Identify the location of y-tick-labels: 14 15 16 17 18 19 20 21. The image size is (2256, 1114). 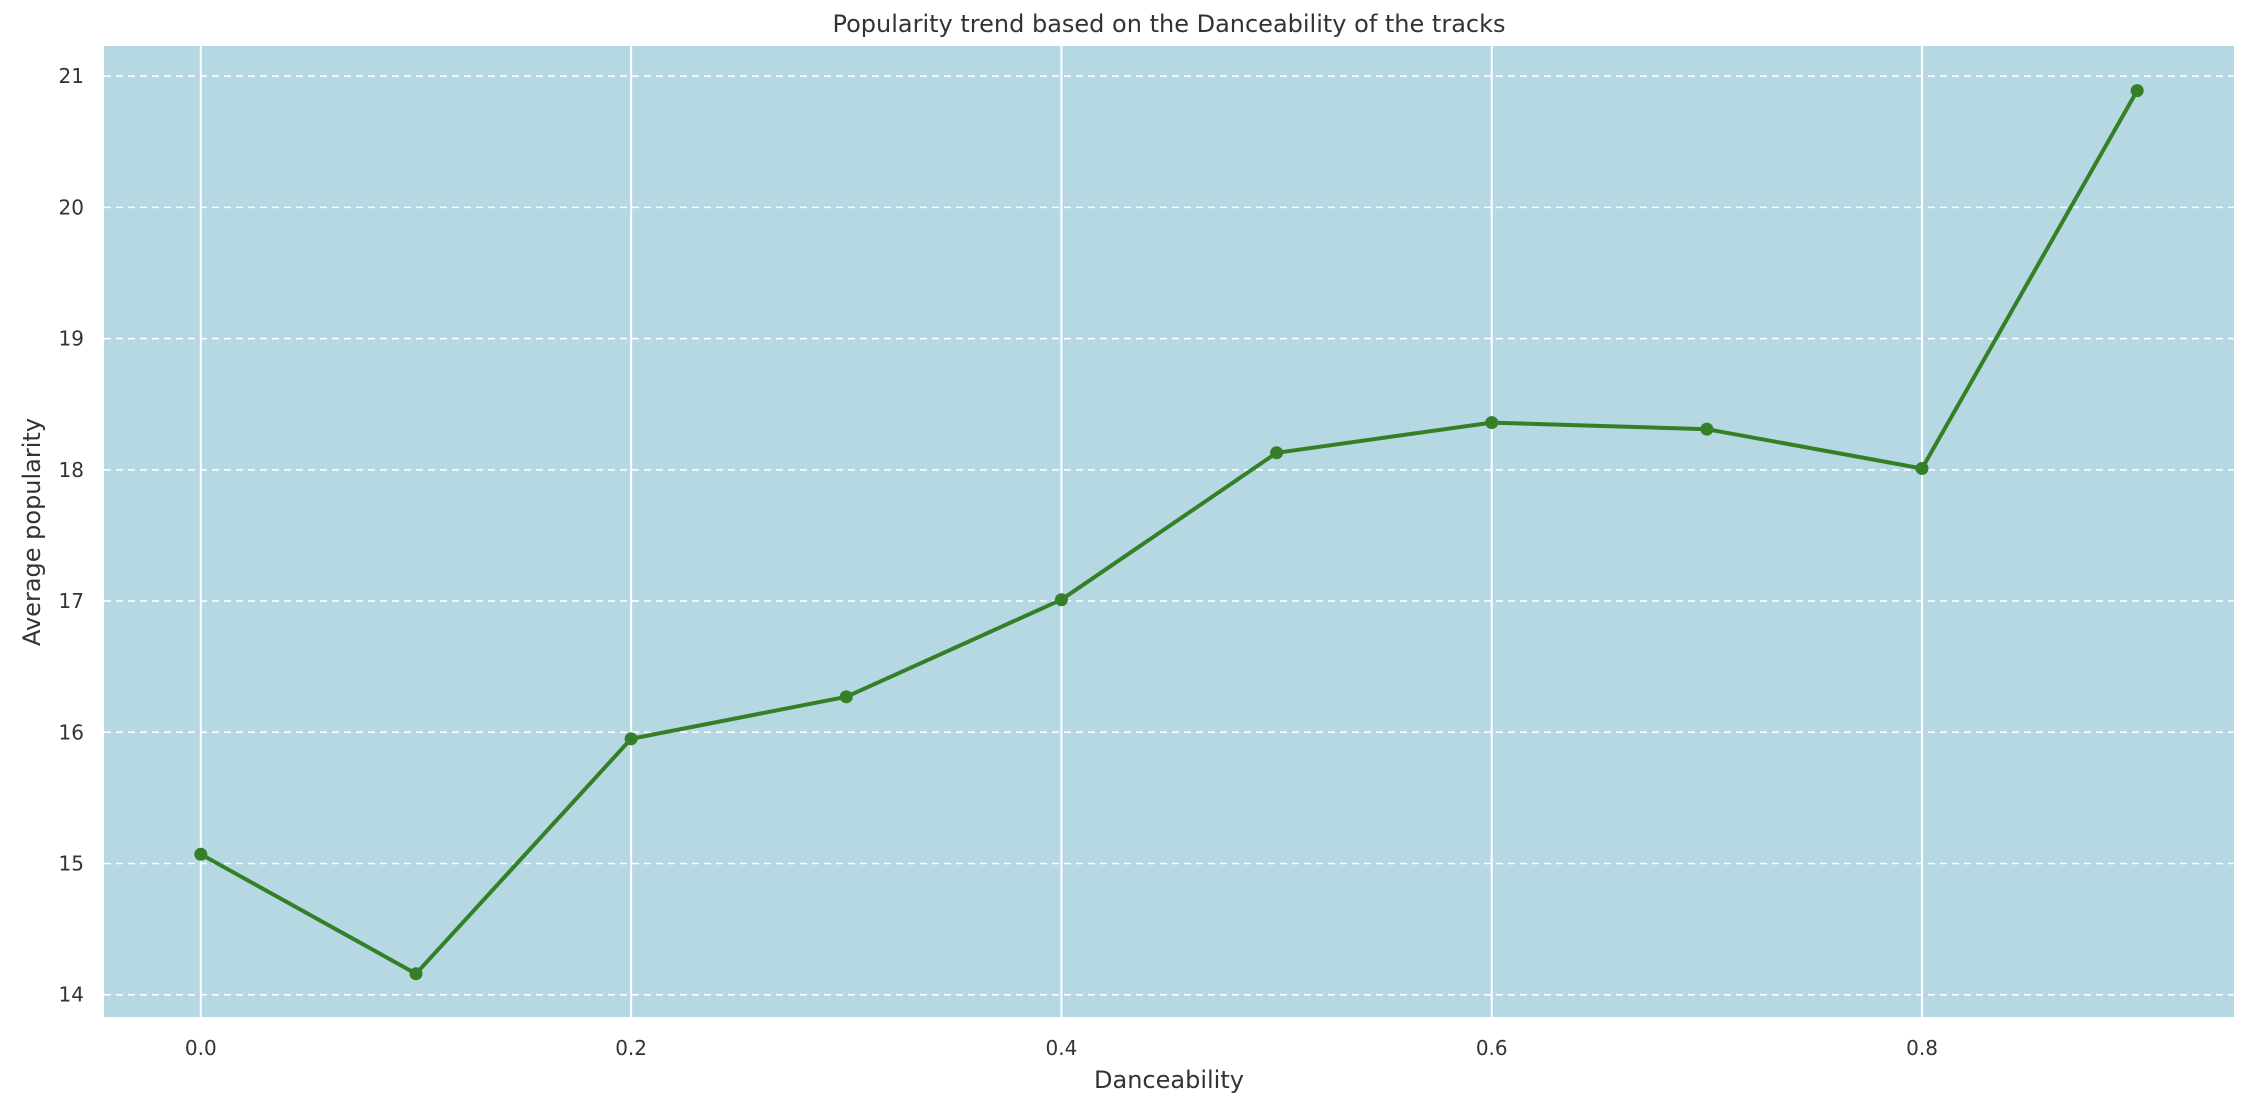
(71, 535).